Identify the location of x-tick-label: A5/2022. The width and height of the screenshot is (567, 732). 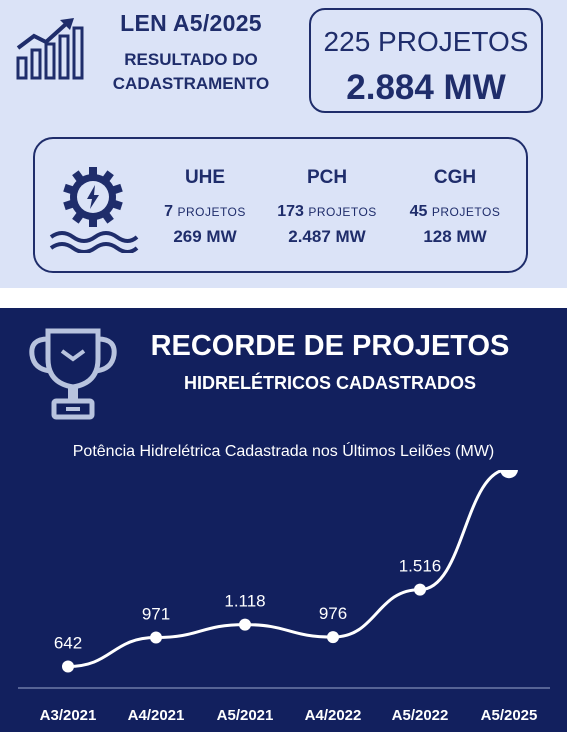
(420, 715).